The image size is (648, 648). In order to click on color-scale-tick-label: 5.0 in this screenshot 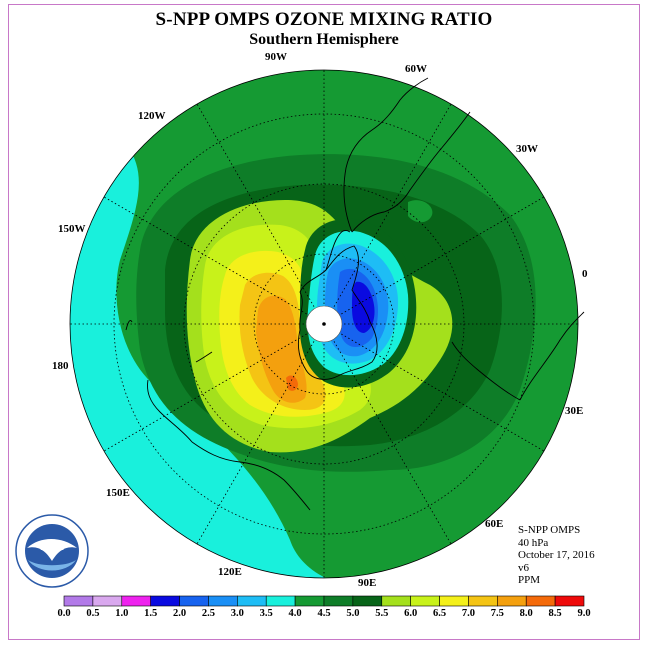, I will do `click(353, 613)`.